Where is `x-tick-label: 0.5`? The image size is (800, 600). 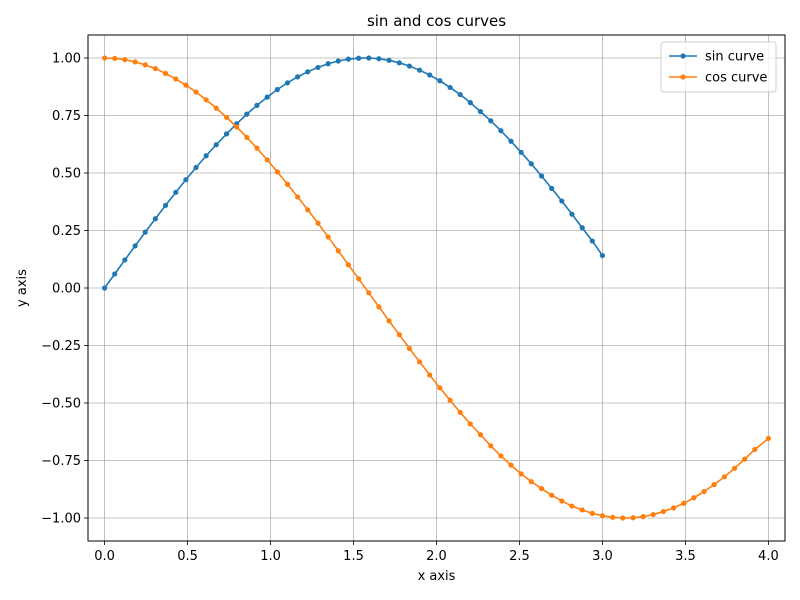
x-tick-label: 0.5 is located at coordinates (187, 556).